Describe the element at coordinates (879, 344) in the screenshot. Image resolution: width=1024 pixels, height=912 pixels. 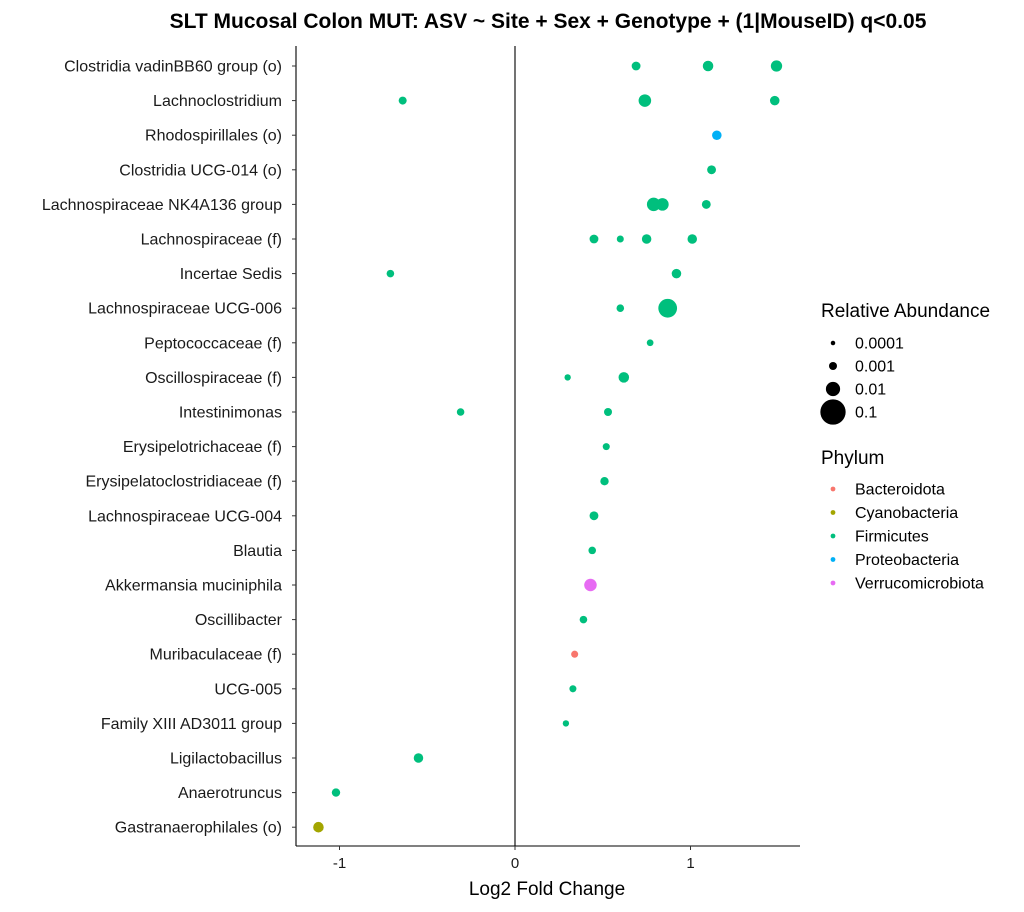
I see `size-legend-label: 0.0001` at that location.